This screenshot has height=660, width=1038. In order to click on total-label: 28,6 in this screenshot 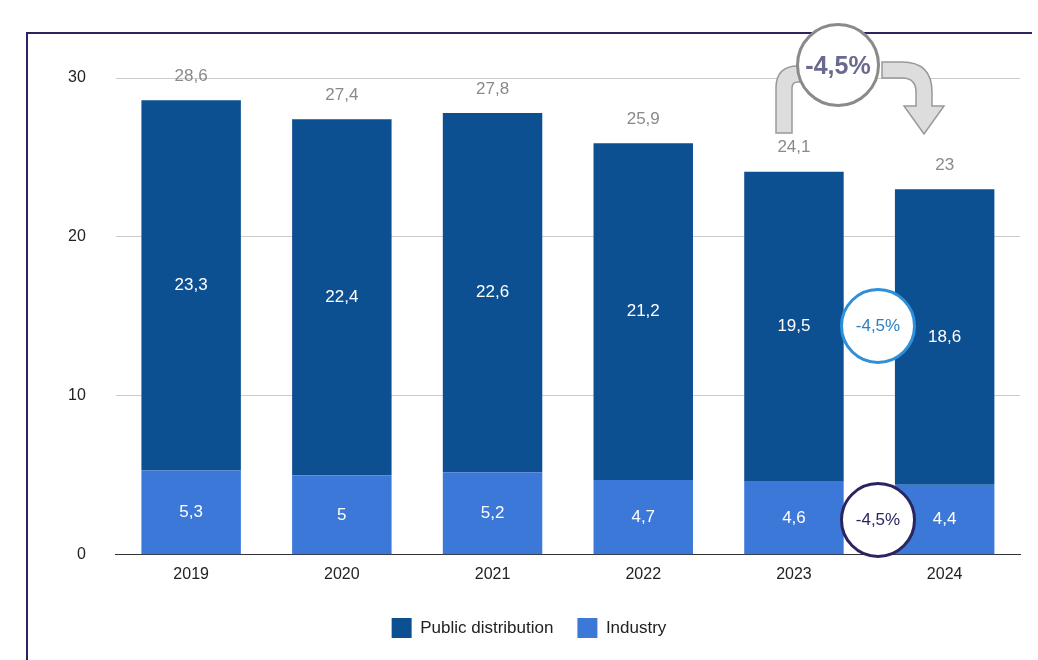, I will do `click(191, 75)`.